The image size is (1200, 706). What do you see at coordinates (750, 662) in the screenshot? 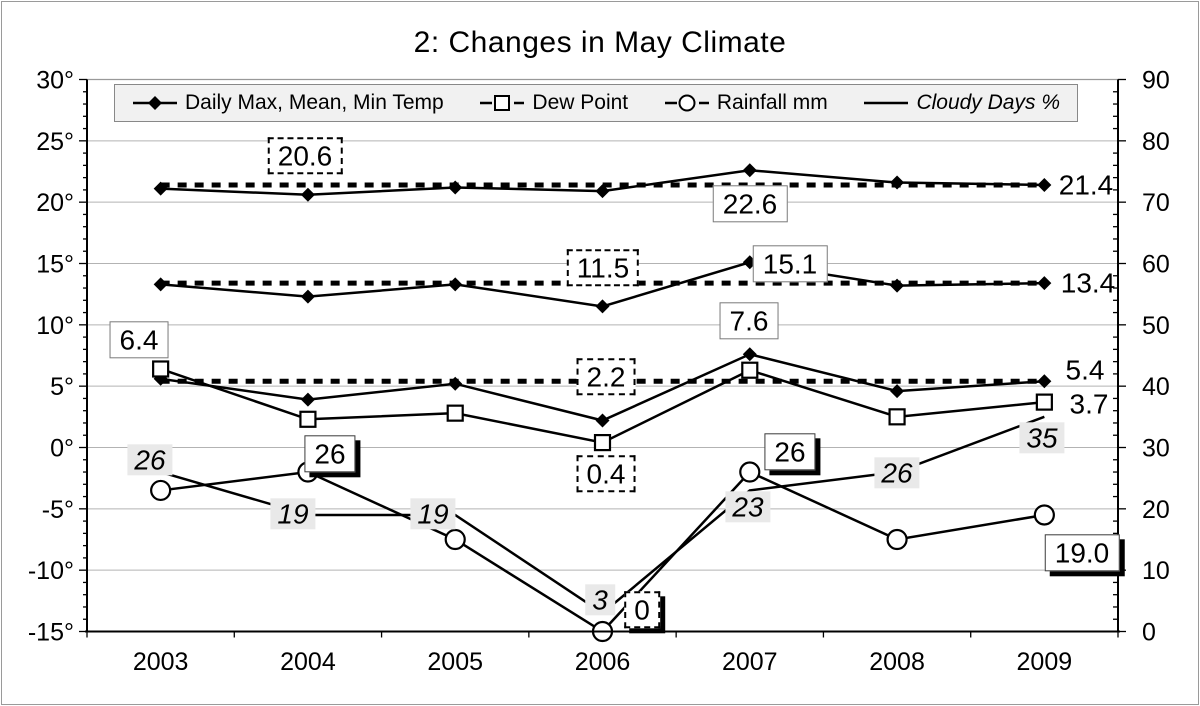
I see `x-axis-tick-label: 2007` at bounding box center [750, 662].